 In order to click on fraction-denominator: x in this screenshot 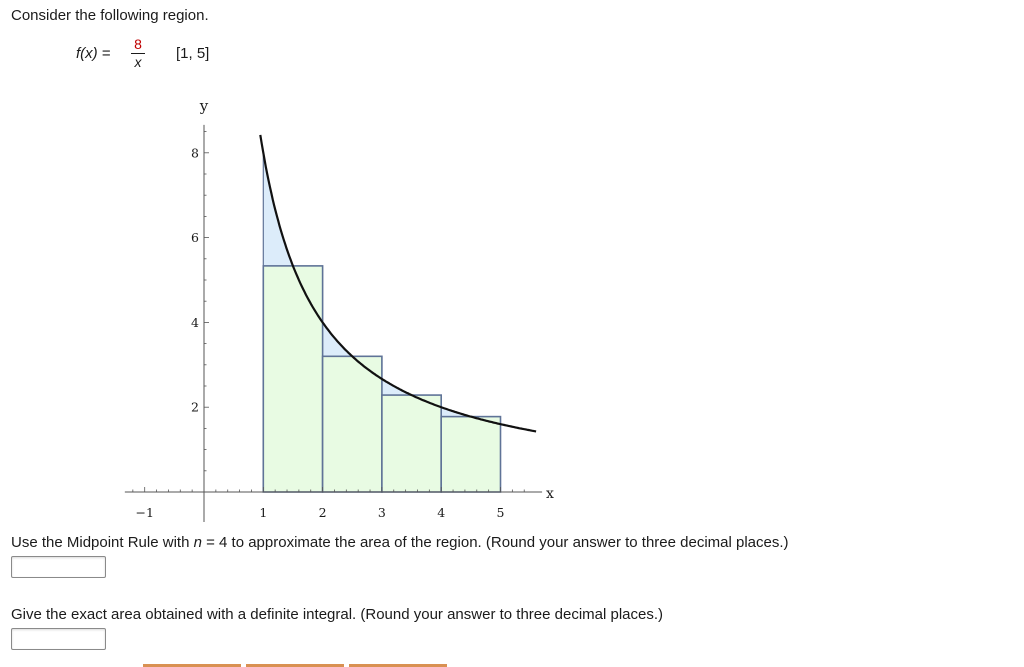, I will do `click(138, 62)`.